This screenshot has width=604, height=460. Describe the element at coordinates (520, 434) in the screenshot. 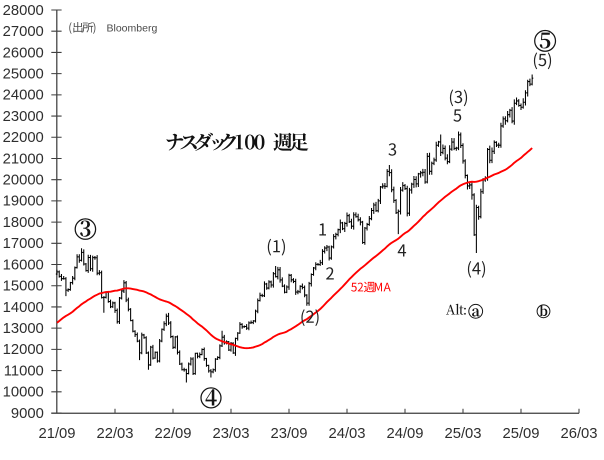

I see `svg-text: 25/09` at that location.